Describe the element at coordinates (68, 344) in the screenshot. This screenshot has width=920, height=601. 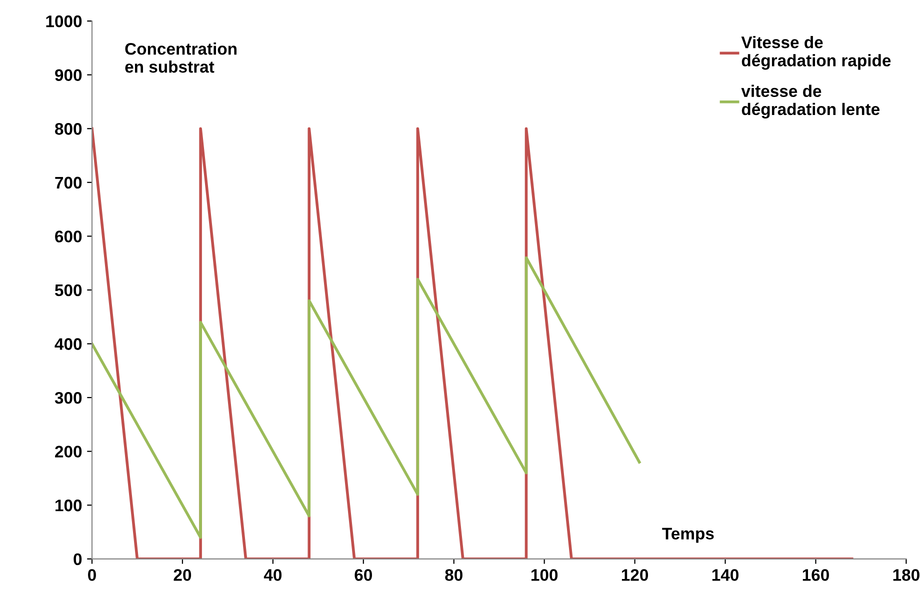
I see `y-tick-label: 400` at that location.